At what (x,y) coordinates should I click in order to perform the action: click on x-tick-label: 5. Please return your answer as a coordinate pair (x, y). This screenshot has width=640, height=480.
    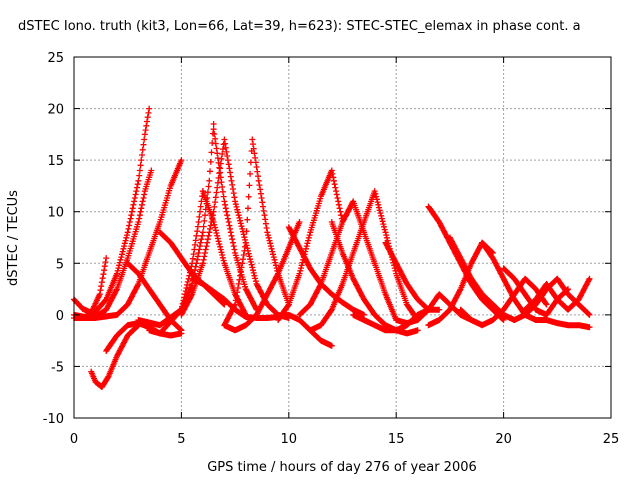
    Looking at the image, I should click on (181, 439).